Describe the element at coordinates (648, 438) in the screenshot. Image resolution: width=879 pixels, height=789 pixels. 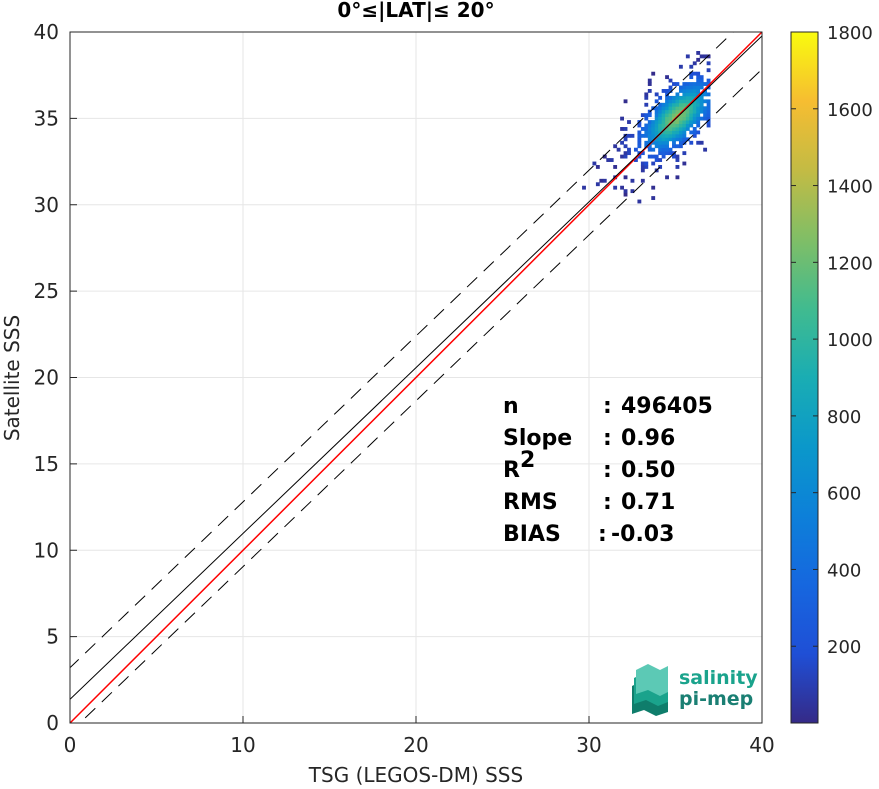
I see `stat-value: 0.96` at that location.